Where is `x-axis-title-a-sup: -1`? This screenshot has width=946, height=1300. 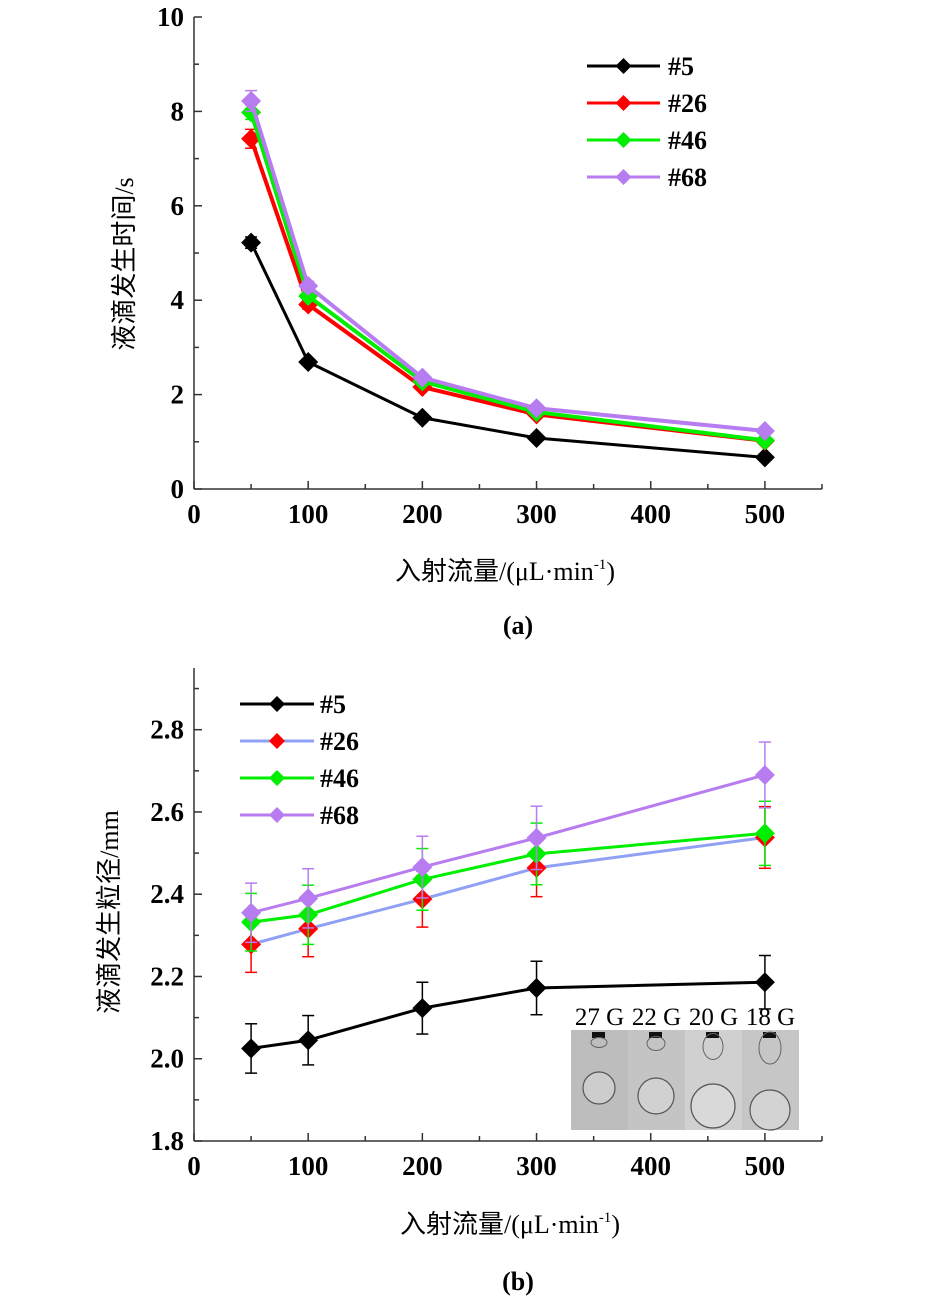
x-axis-title-a-sup: -1 is located at coordinates (600, 565).